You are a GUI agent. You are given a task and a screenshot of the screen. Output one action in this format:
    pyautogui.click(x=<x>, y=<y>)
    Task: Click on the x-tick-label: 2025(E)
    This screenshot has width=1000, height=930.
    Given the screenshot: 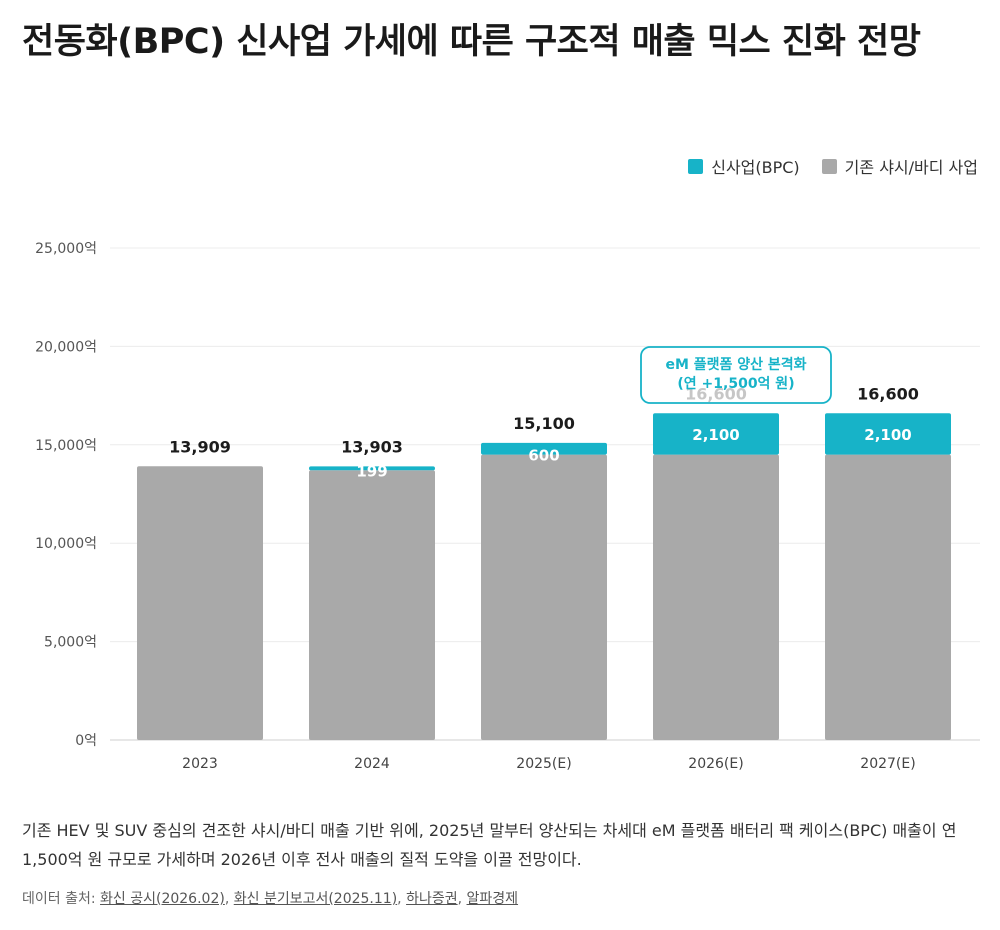 What is the action you would take?
    pyautogui.click(x=543, y=764)
    